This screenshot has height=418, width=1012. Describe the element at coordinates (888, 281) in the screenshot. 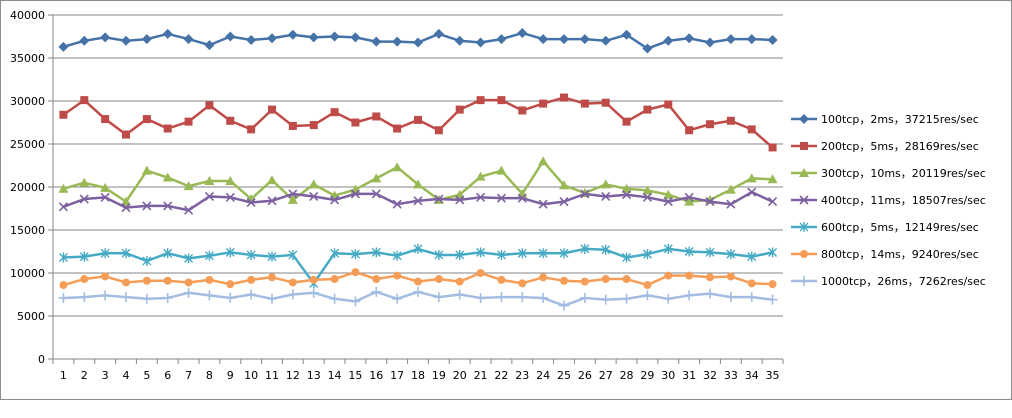

I see `legend-entry: 1000tcp，26ms，7262res/sec` at that location.